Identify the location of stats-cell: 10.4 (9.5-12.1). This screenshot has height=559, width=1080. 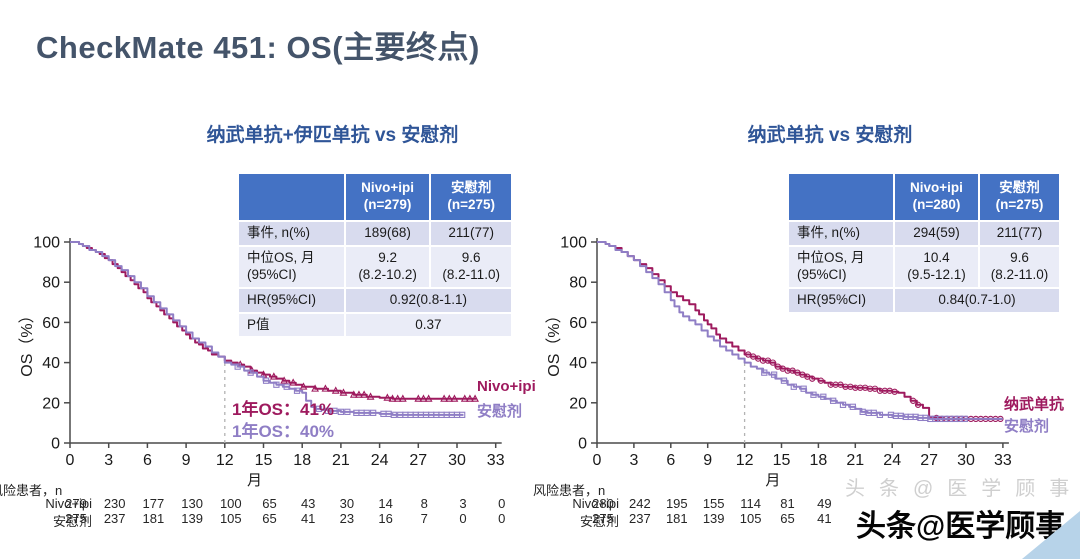
(936, 266).